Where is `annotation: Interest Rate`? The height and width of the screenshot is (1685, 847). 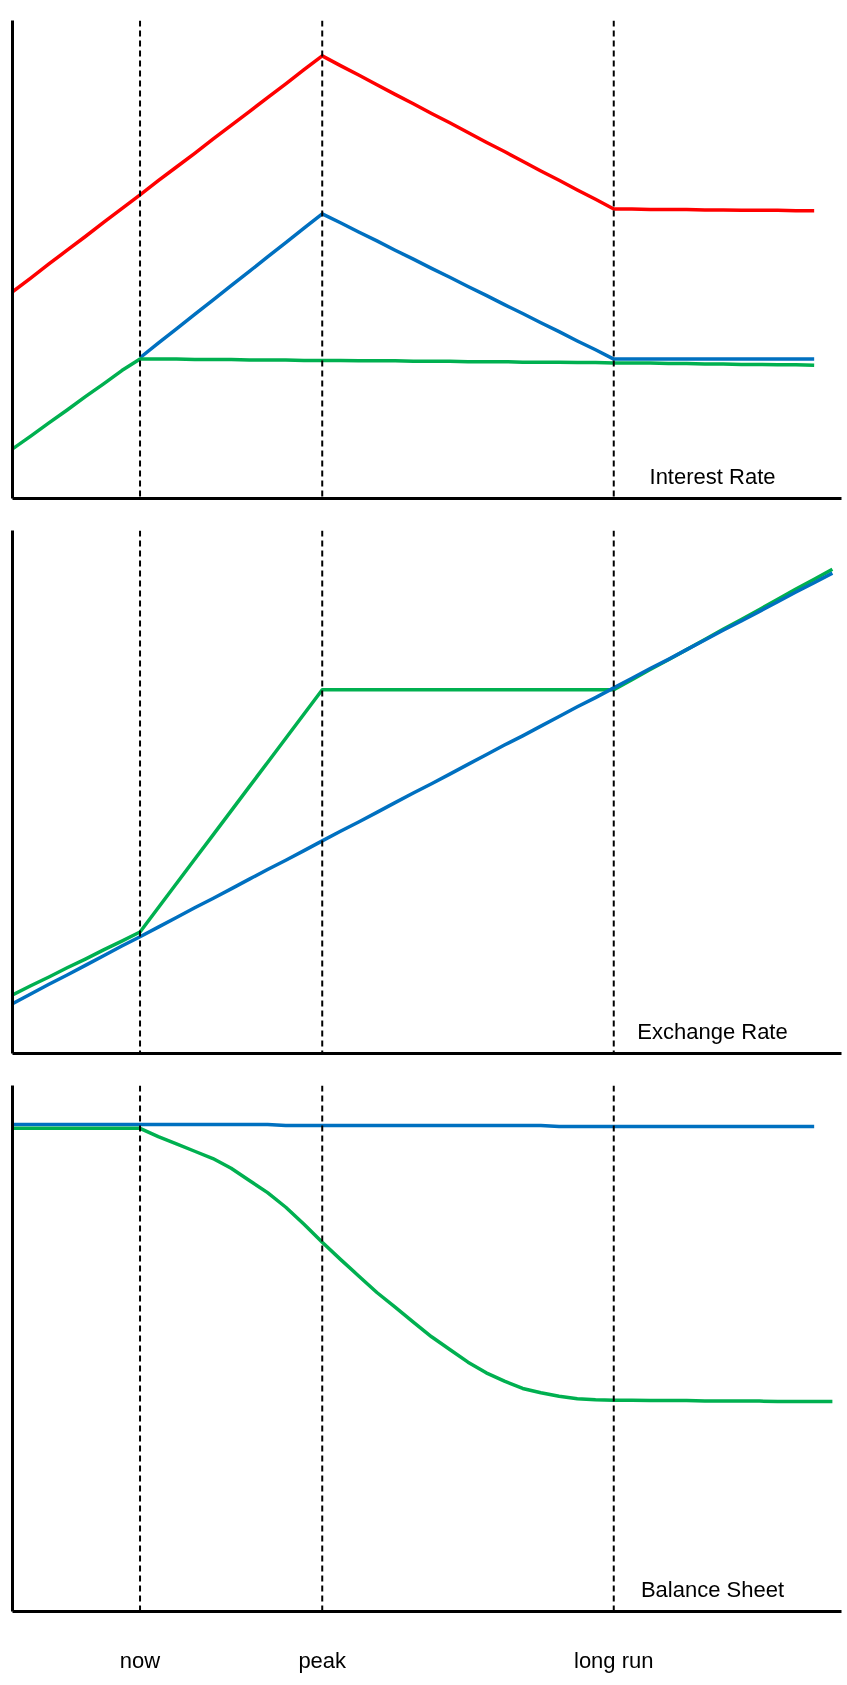 annotation: Interest Rate is located at coordinates (712, 476).